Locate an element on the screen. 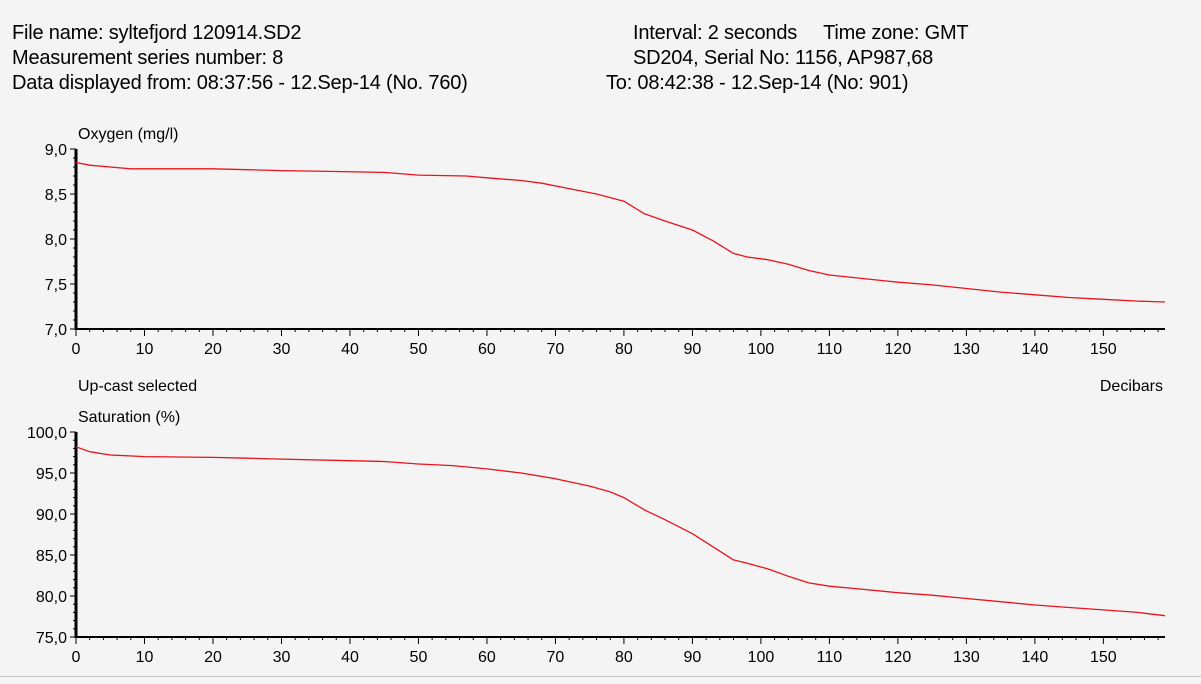 Image resolution: width=1201 pixels, height=684 pixels. oxygen-x-tick-label: 130 is located at coordinates (966, 349).